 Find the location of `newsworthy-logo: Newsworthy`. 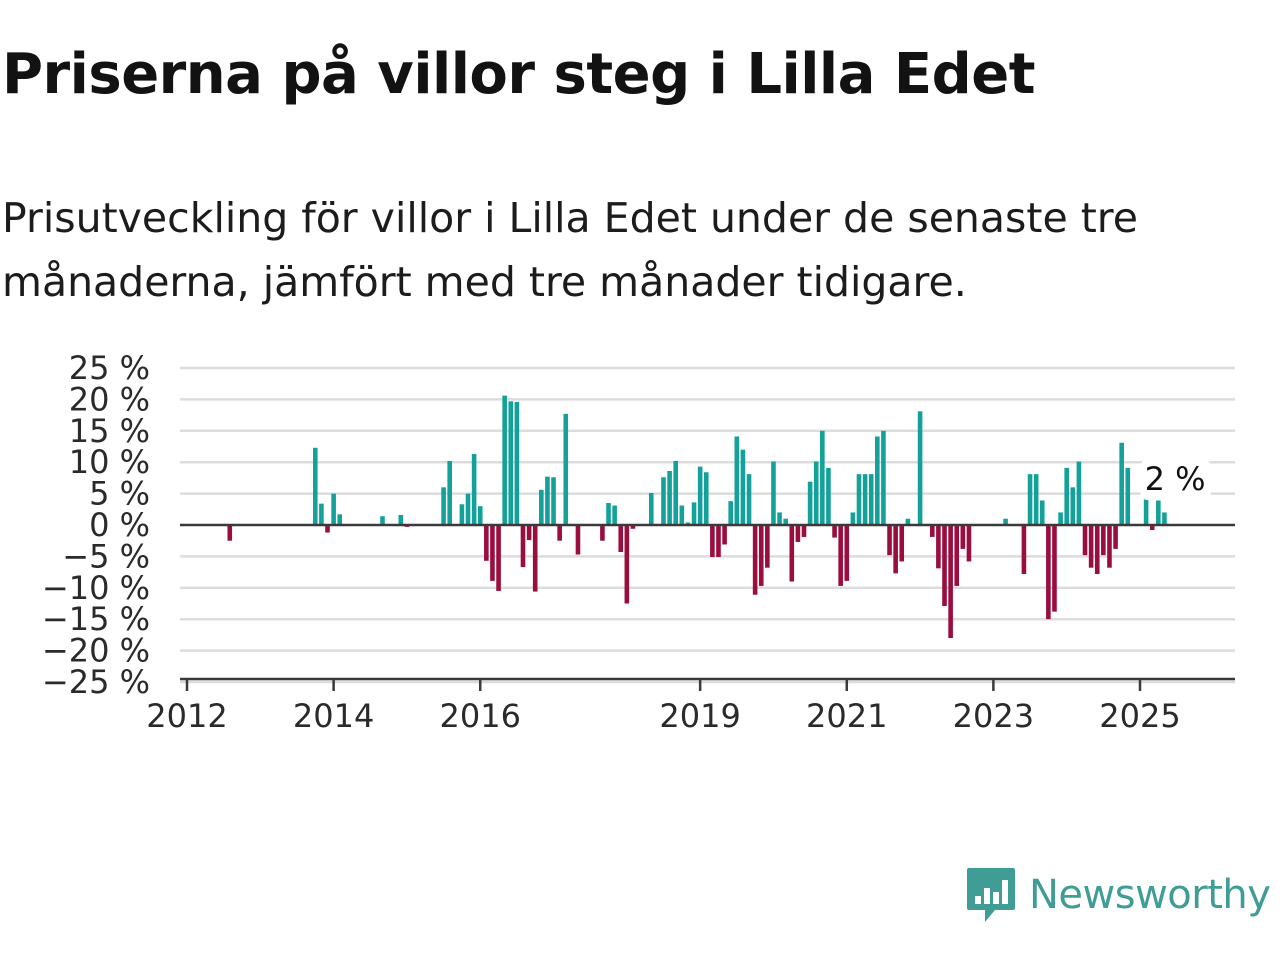

newsworthy-logo: Newsworthy is located at coordinates (1118, 895).